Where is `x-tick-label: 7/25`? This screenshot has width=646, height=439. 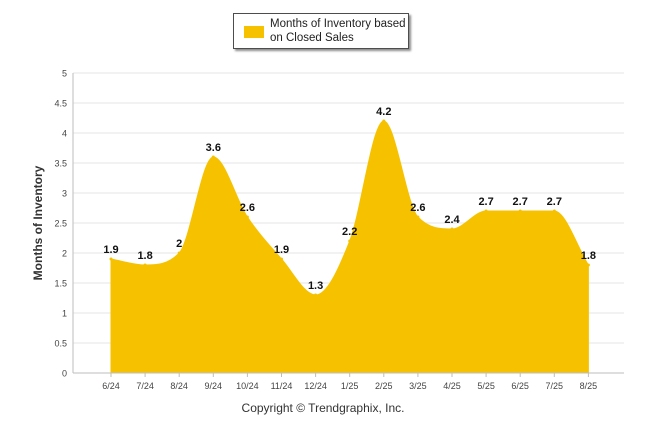 x-tick-label: 7/25 is located at coordinates (555, 386).